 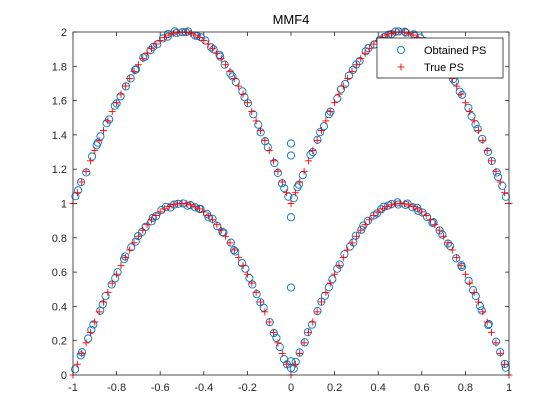 What do you see at coordinates (465, 388) in the screenshot?
I see `x-tick-label: 0.8` at bounding box center [465, 388].